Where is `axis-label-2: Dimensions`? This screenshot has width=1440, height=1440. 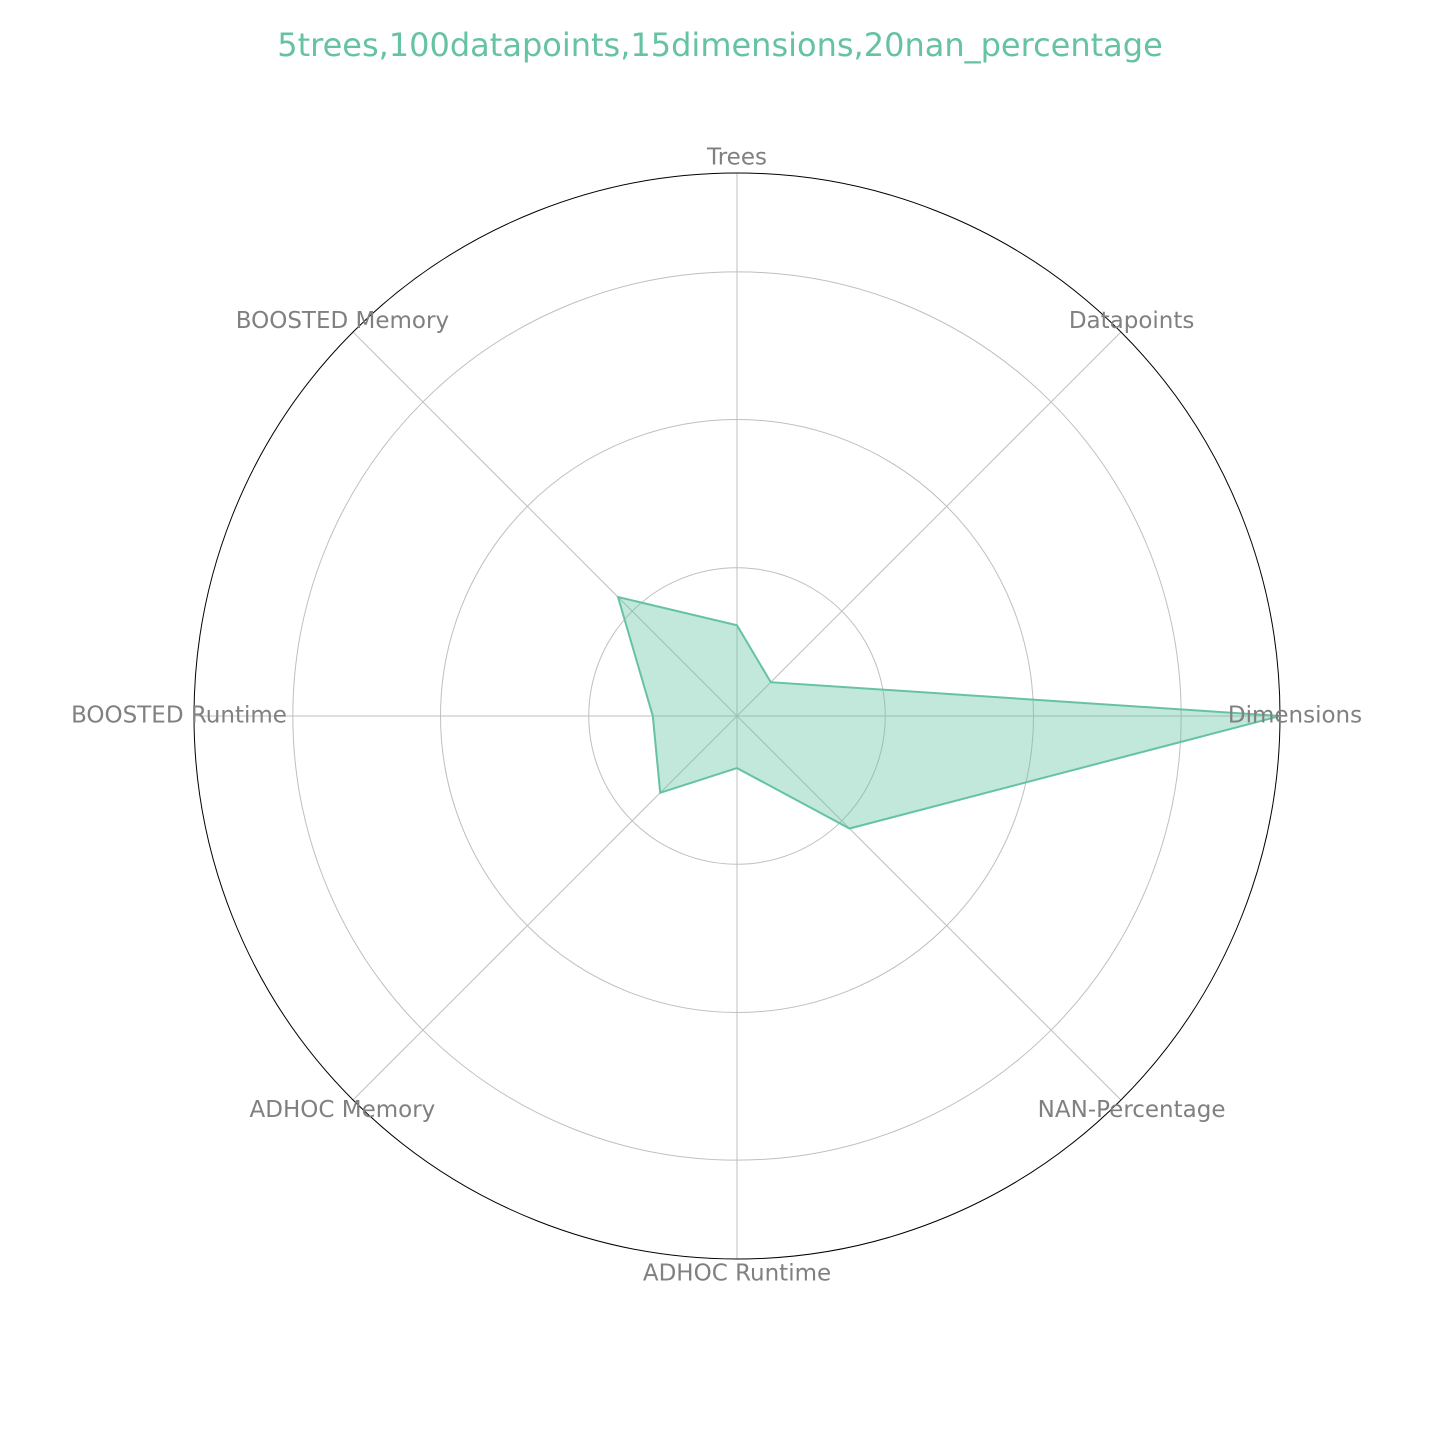 axis-label-2: Dimensions is located at coordinates (1295, 716).